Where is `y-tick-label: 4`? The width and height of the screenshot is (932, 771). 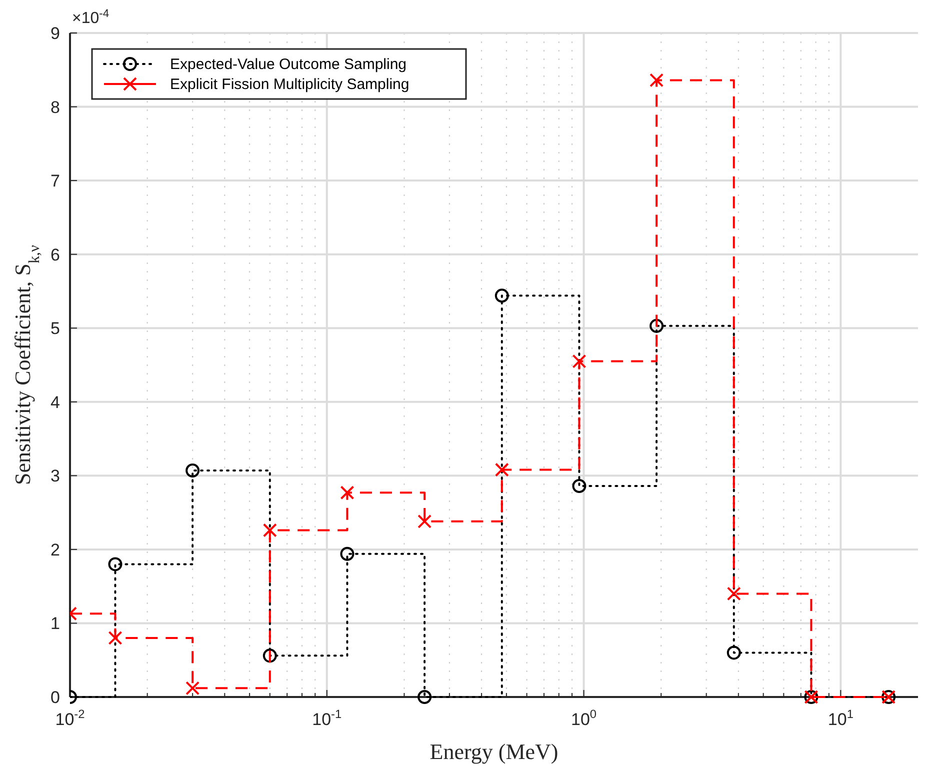
y-tick-label: 4 is located at coordinates (55, 402).